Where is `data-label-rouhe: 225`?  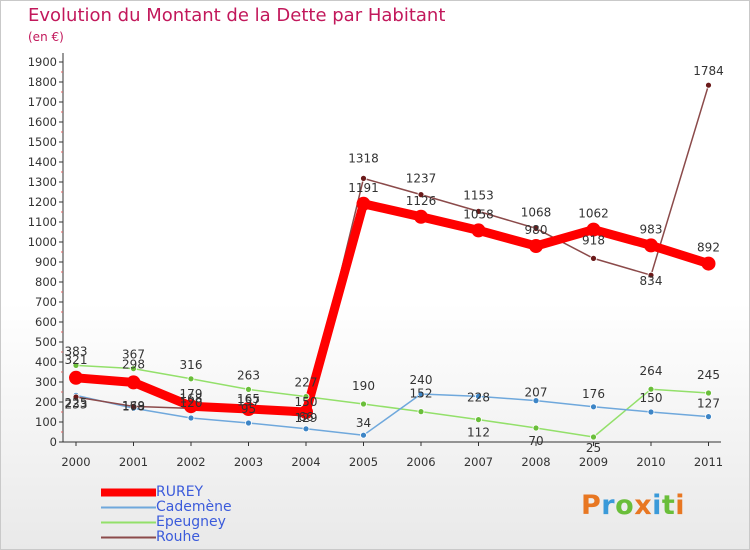
data-label-rouhe: 225 is located at coordinates (76, 403).